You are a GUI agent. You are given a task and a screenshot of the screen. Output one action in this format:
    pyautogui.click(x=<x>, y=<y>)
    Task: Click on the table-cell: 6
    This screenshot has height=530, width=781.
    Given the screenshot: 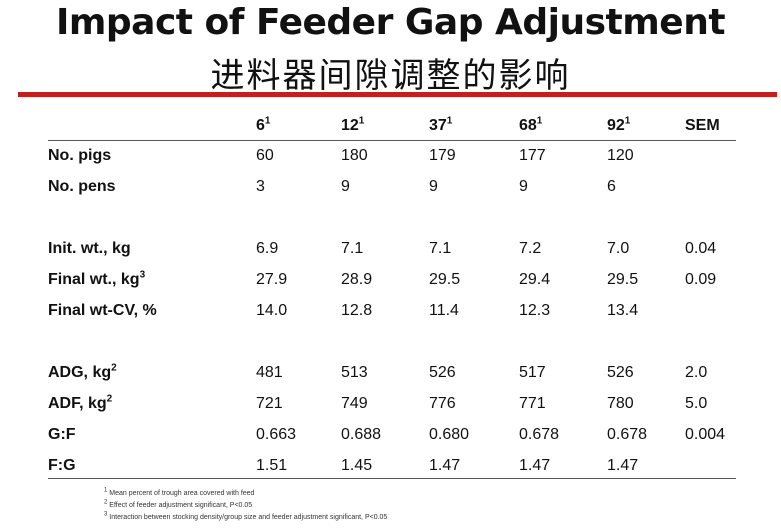 What is the action you would take?
    pyautogui.click(x=611, y=186)
    